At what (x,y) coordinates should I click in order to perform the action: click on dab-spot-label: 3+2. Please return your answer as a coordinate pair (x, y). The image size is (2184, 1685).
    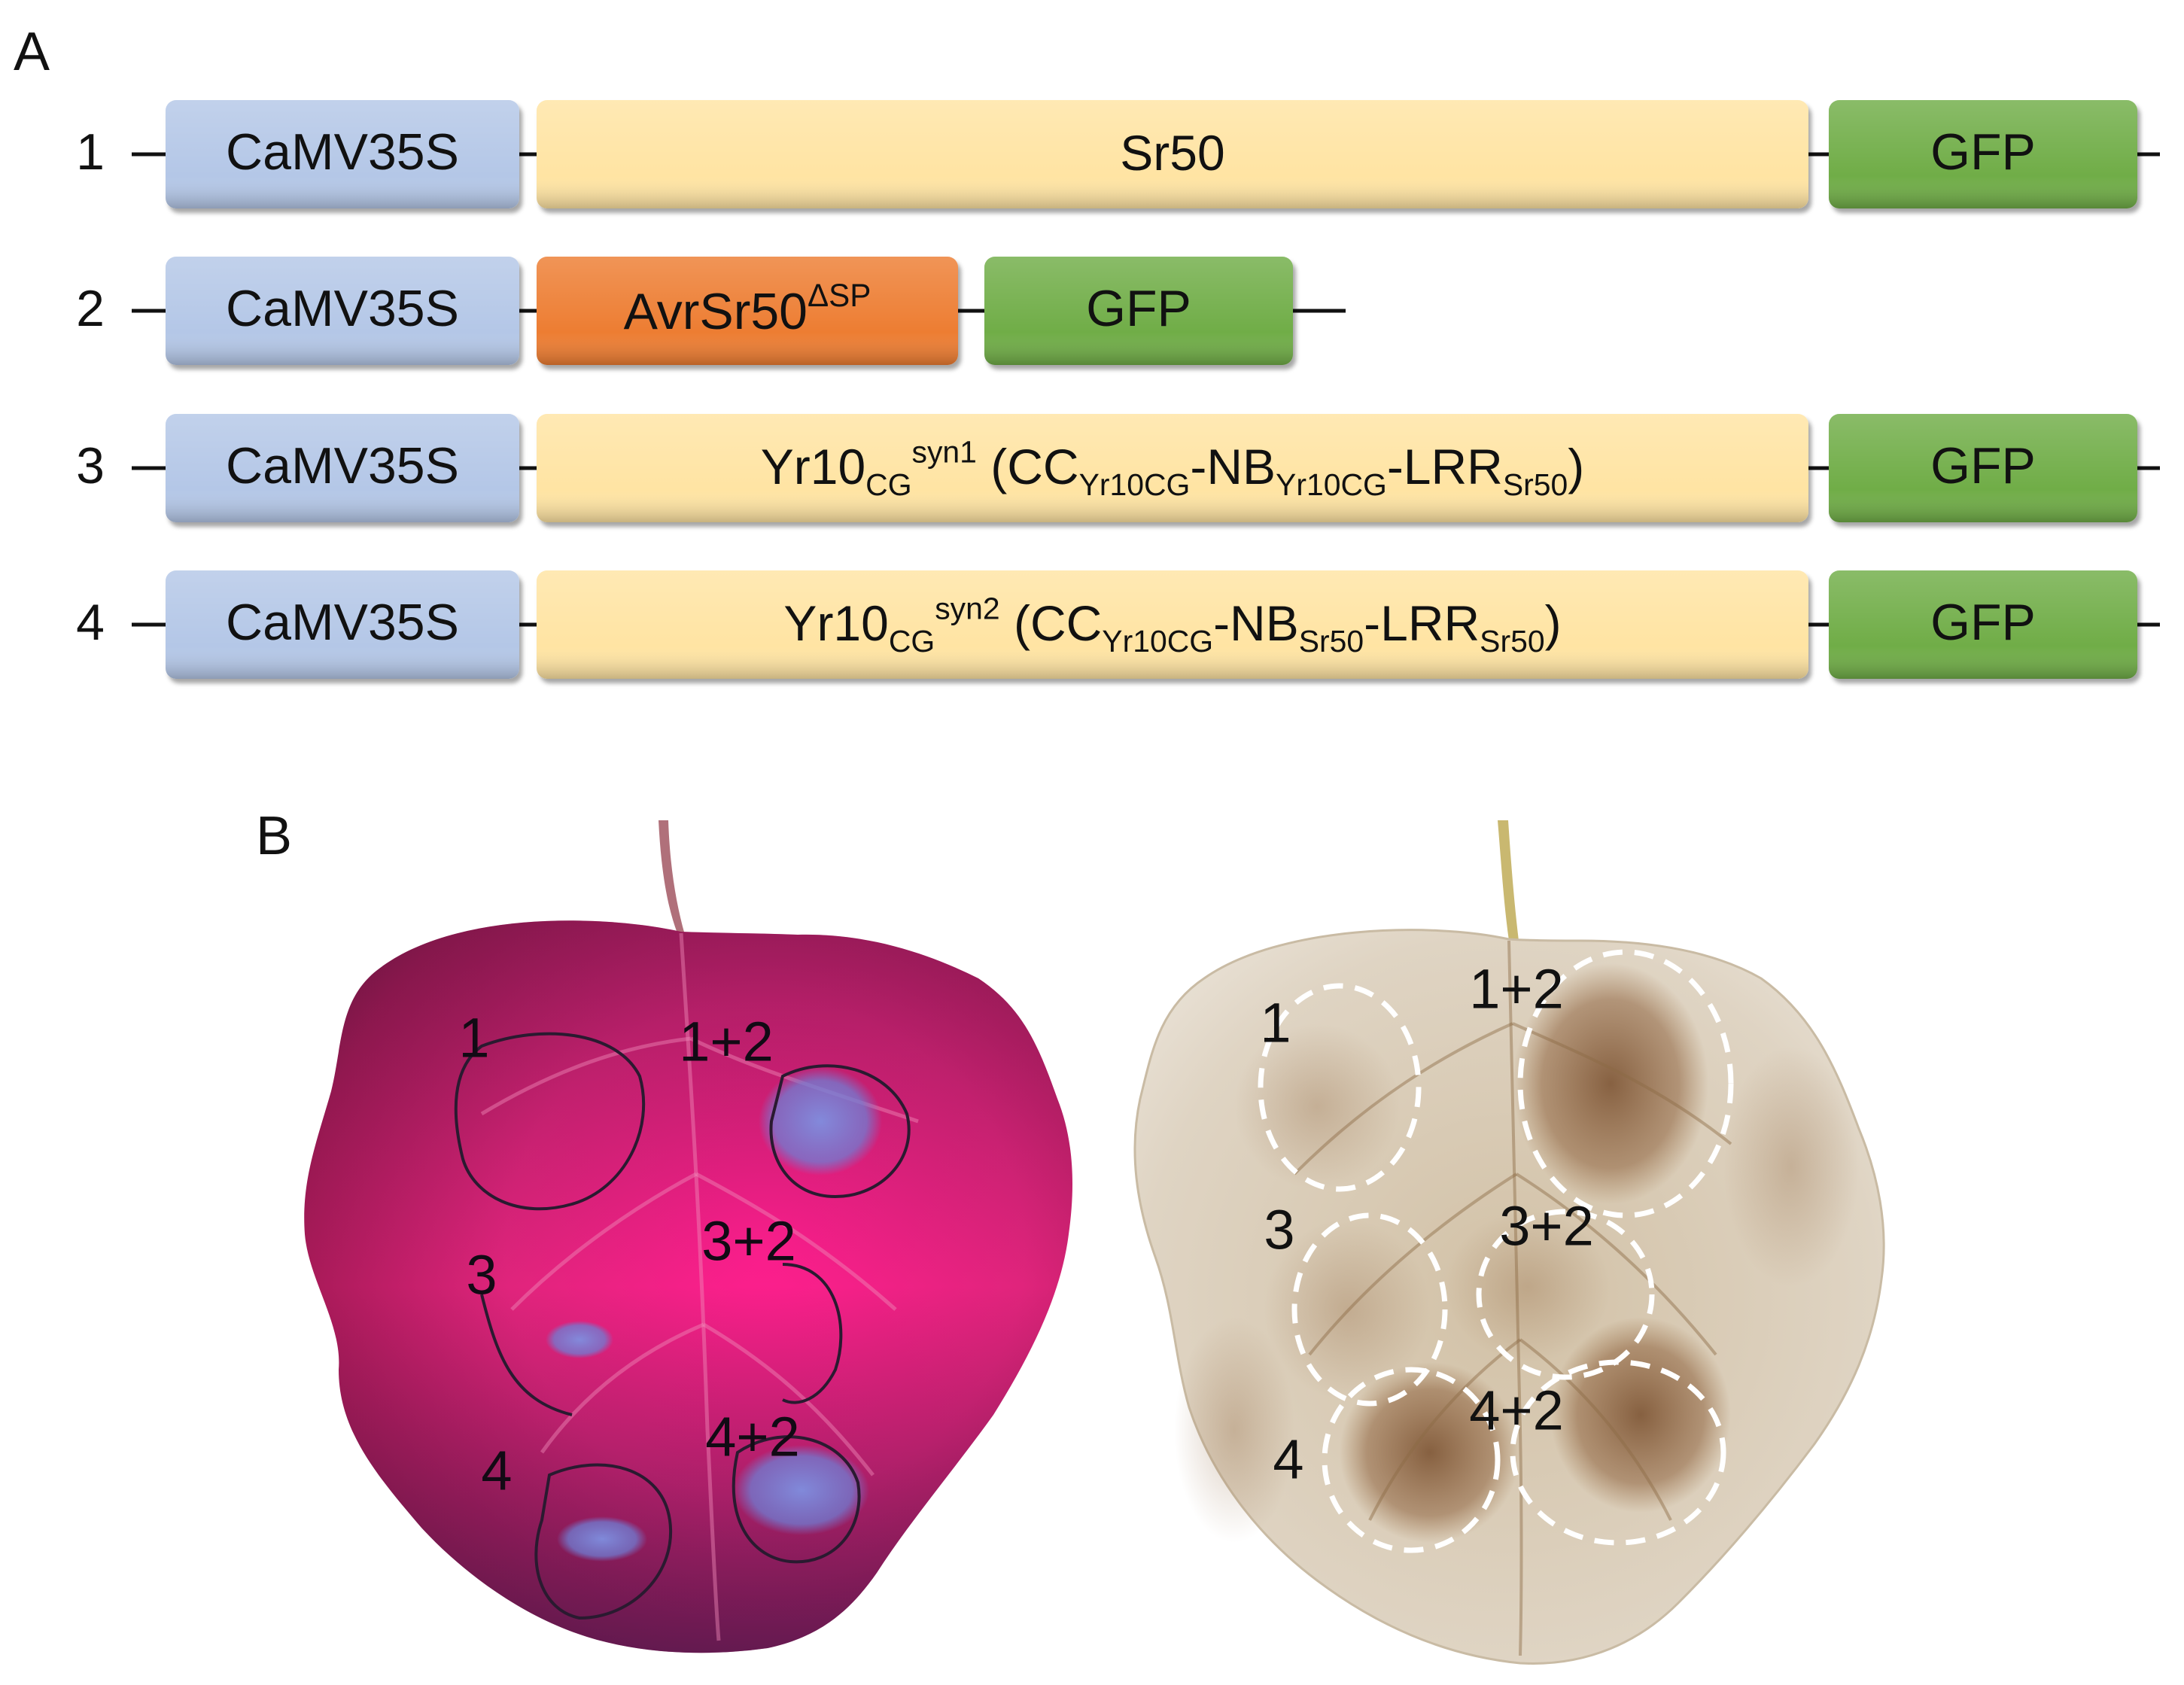
    Looking at the image, I should click on (1546, 1226).